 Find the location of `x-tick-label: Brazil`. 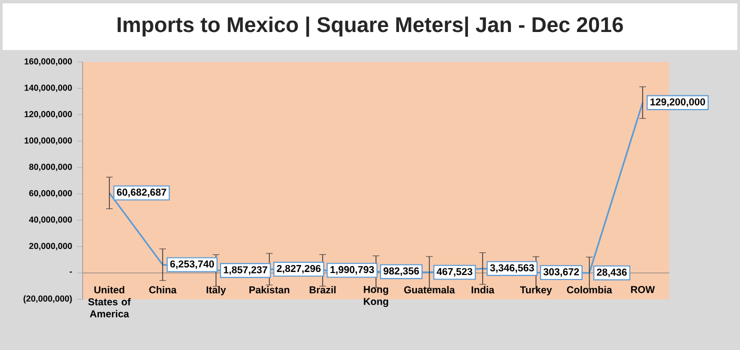

x-tick-label: Brazil is located at coordinates (323, 290).